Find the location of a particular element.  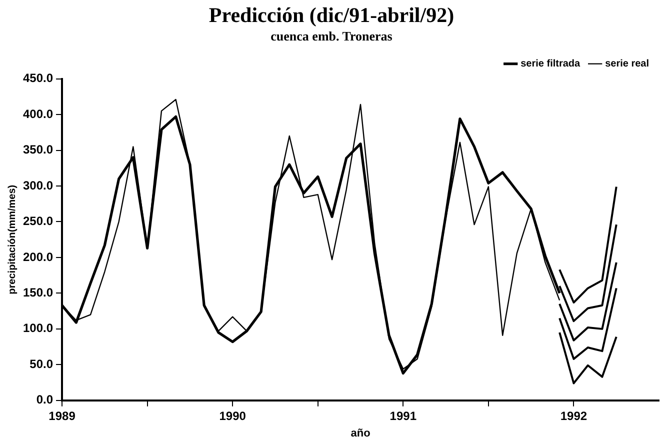

y-tick-label: 100.0 is located at coordinates (38, 328).